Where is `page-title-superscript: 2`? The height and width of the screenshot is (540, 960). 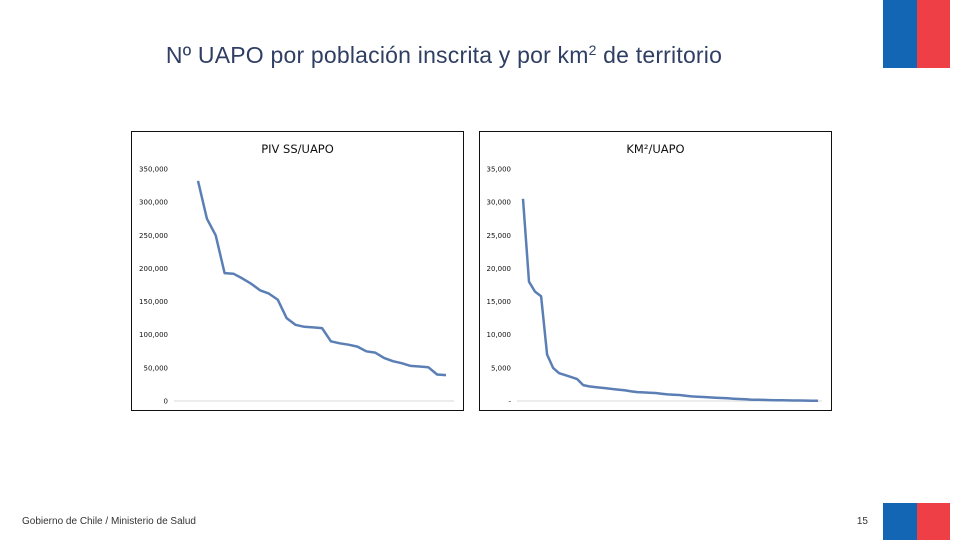
page-title-superscript: 2 is located at coordinates (592, 50).